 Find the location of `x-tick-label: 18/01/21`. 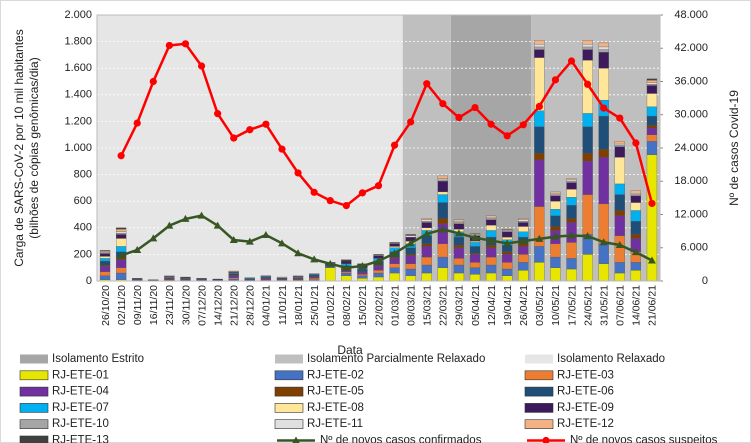

x-tick-label: 18/01/21 is located at coordinates (299, 305).